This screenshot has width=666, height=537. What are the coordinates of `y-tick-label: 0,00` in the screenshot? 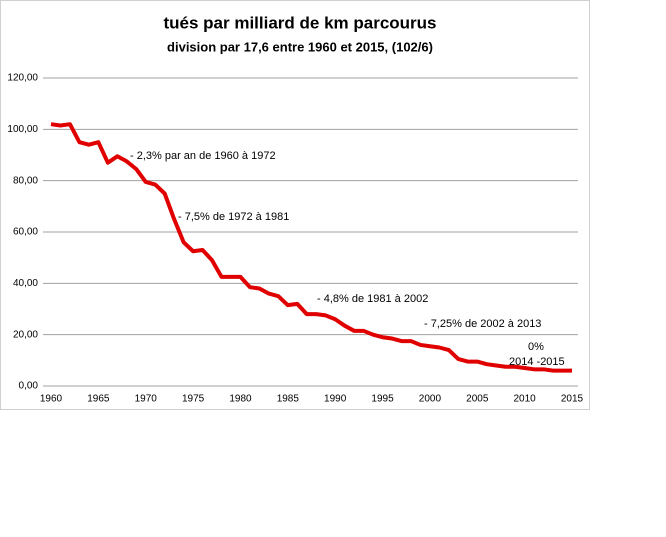 It's located at (29, 386).